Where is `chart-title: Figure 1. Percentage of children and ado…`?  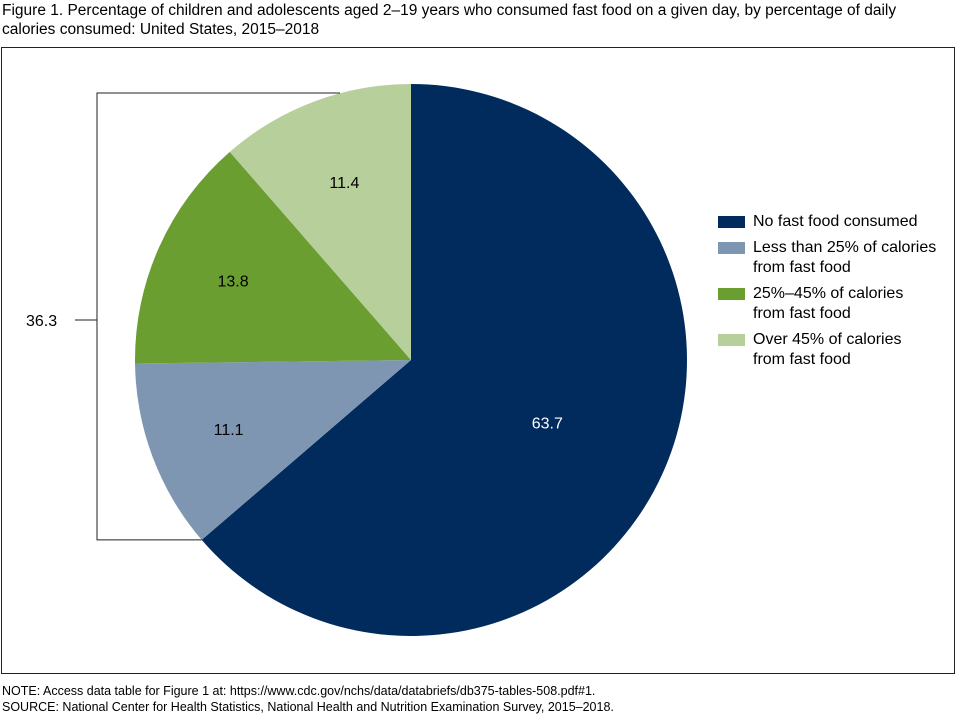 chart-title: Figure 1. Percentage of children and ado… is located at coordinates (449, 20).